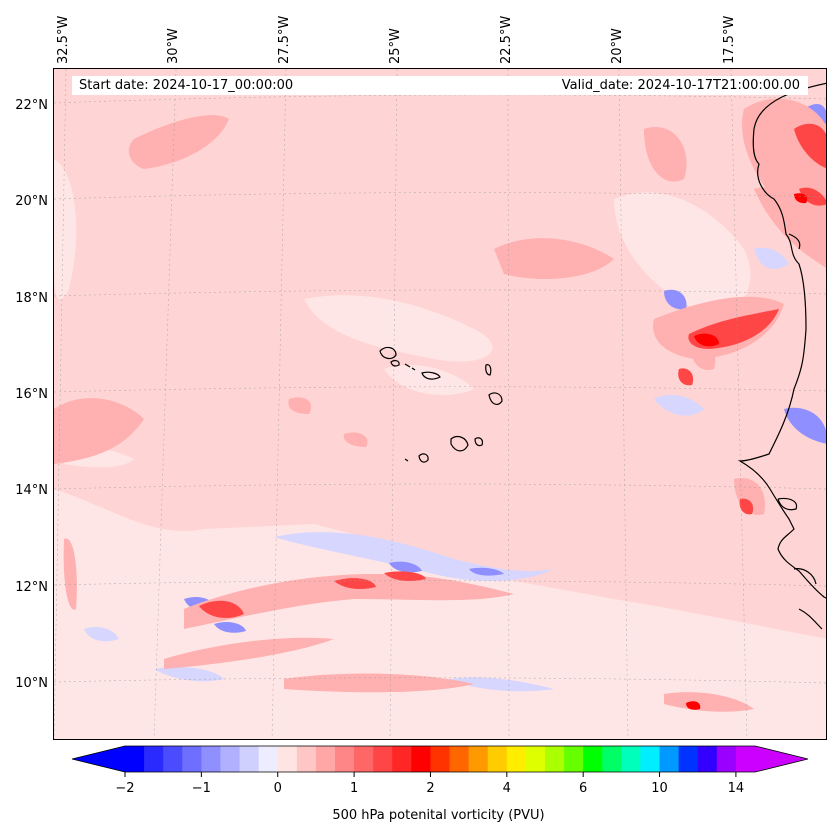 This screenshot has height=836, width=837. What do you see at coordinates (31, 201) in the screenshot?
I see `lat-label-20n: 20°N` at bounding box center [31, 201].